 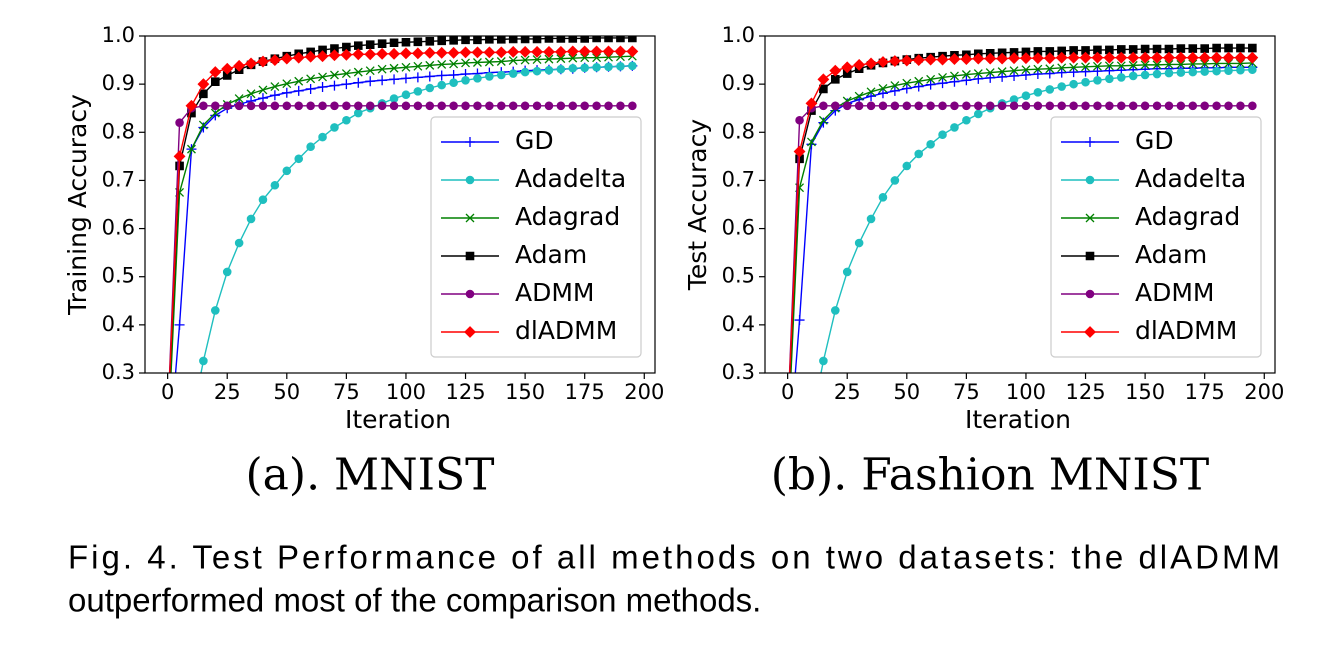 What do you see at coordinates (697, 205) in the screenshot?
I see `y-axis-label: Test Accuracy` at bounding box center [697, 205].